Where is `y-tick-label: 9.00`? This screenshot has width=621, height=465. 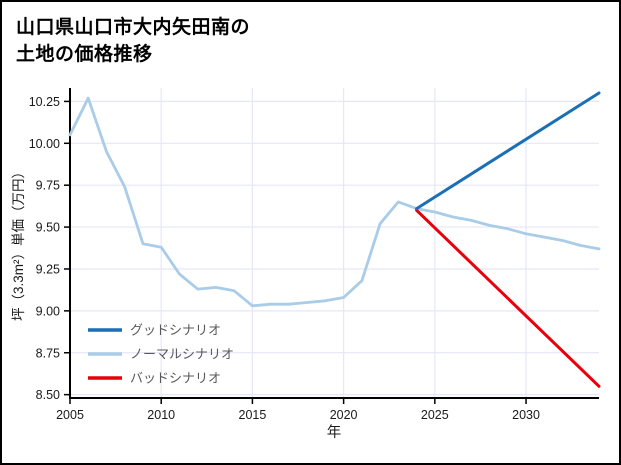 y-tick-label: 9.00 is located at coordinates (48, 311).